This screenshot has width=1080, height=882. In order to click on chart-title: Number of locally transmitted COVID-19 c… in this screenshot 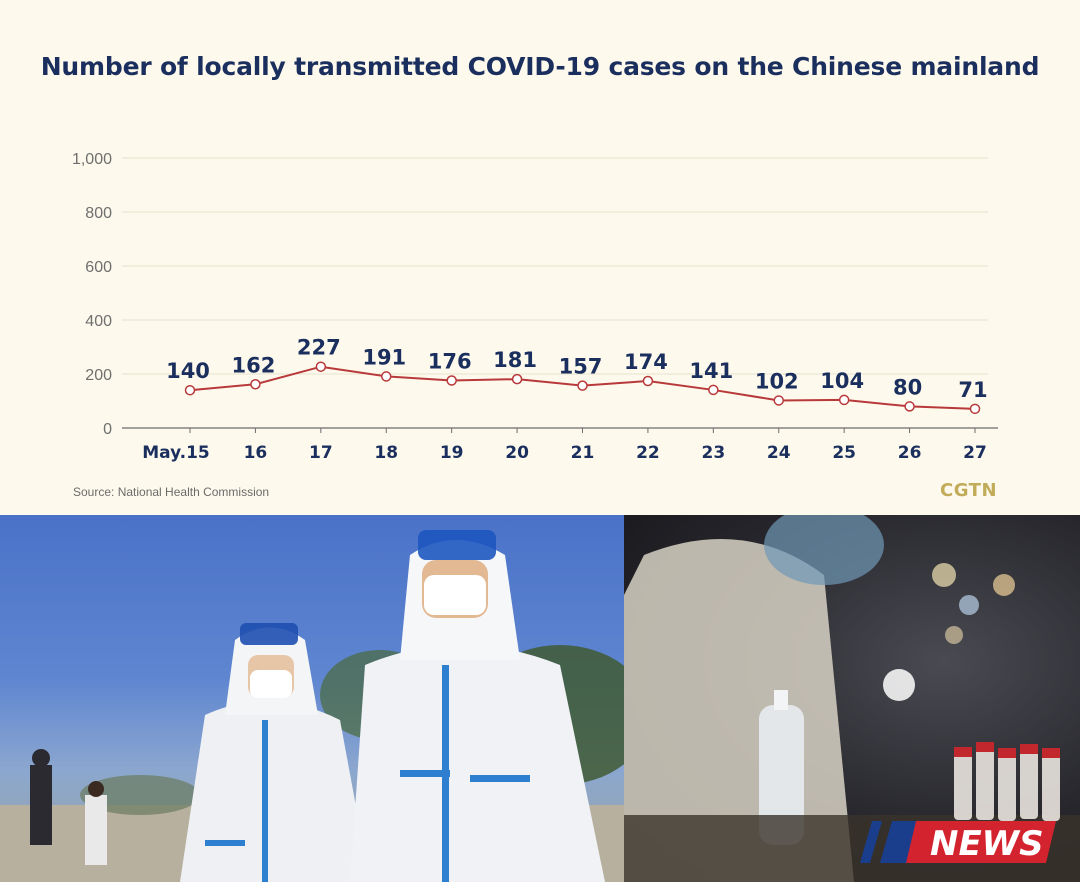, I will do `click(540, 66)`.